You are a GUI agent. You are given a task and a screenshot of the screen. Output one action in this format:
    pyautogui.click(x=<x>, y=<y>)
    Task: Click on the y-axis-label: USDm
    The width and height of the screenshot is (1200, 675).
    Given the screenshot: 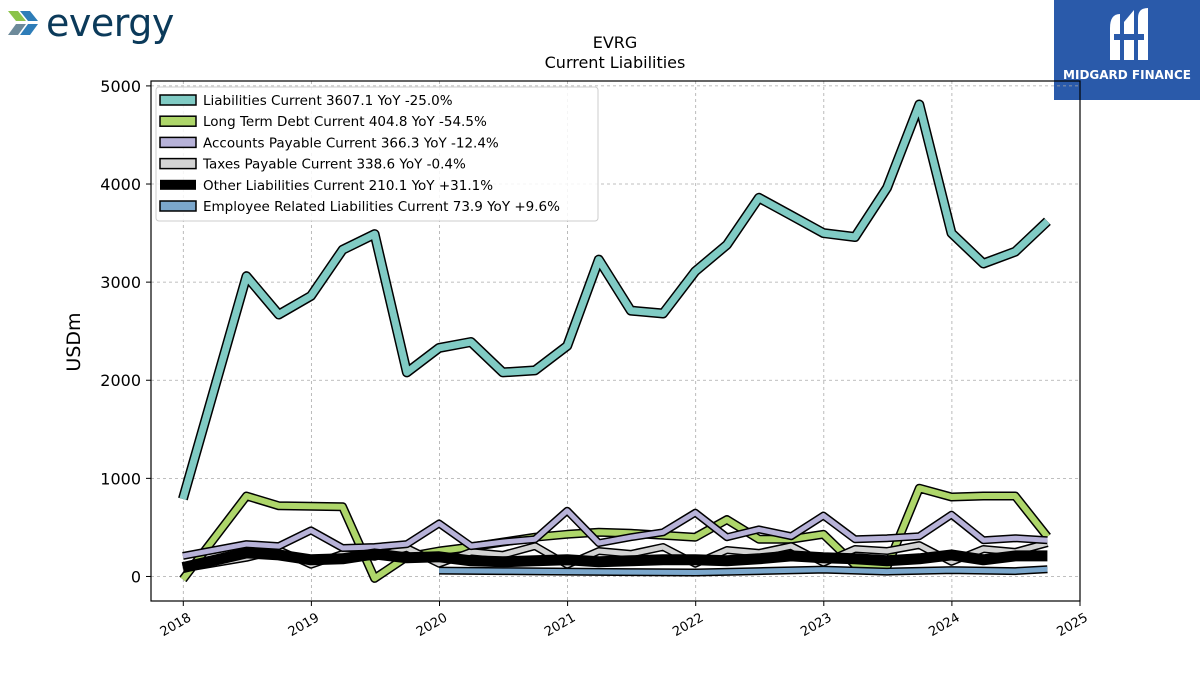 What is the action you would take?
    pyautogui.click(x=74, y=341)
    